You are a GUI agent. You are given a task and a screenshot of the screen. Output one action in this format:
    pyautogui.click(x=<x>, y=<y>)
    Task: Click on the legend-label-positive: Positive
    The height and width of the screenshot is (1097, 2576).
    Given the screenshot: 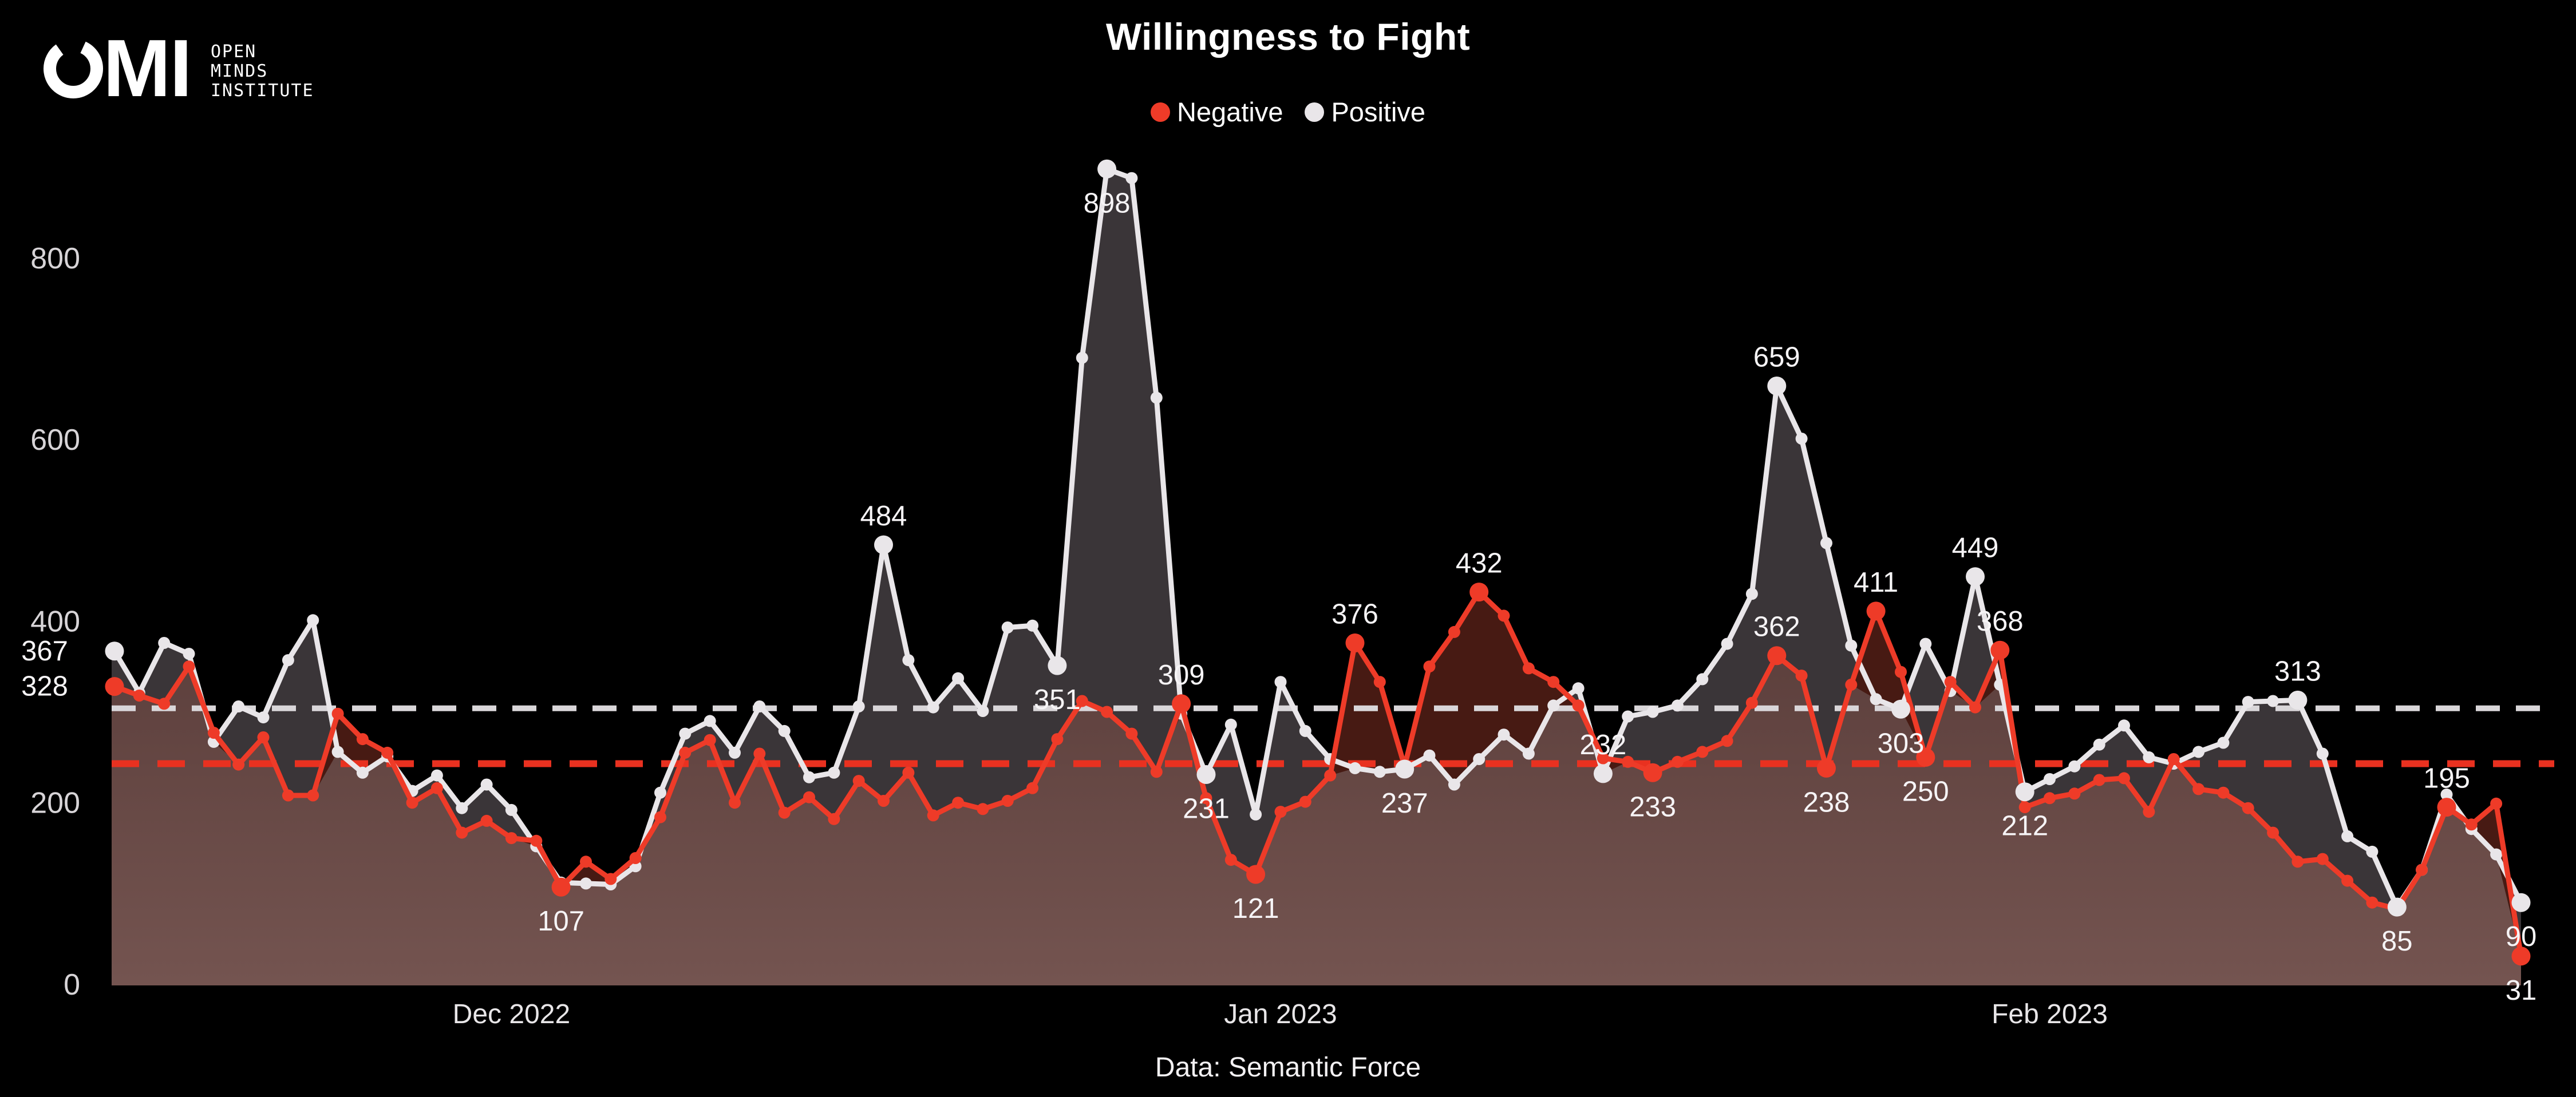 What is the action you would take?
    pyautogui.click(x=1378, y=112)
    